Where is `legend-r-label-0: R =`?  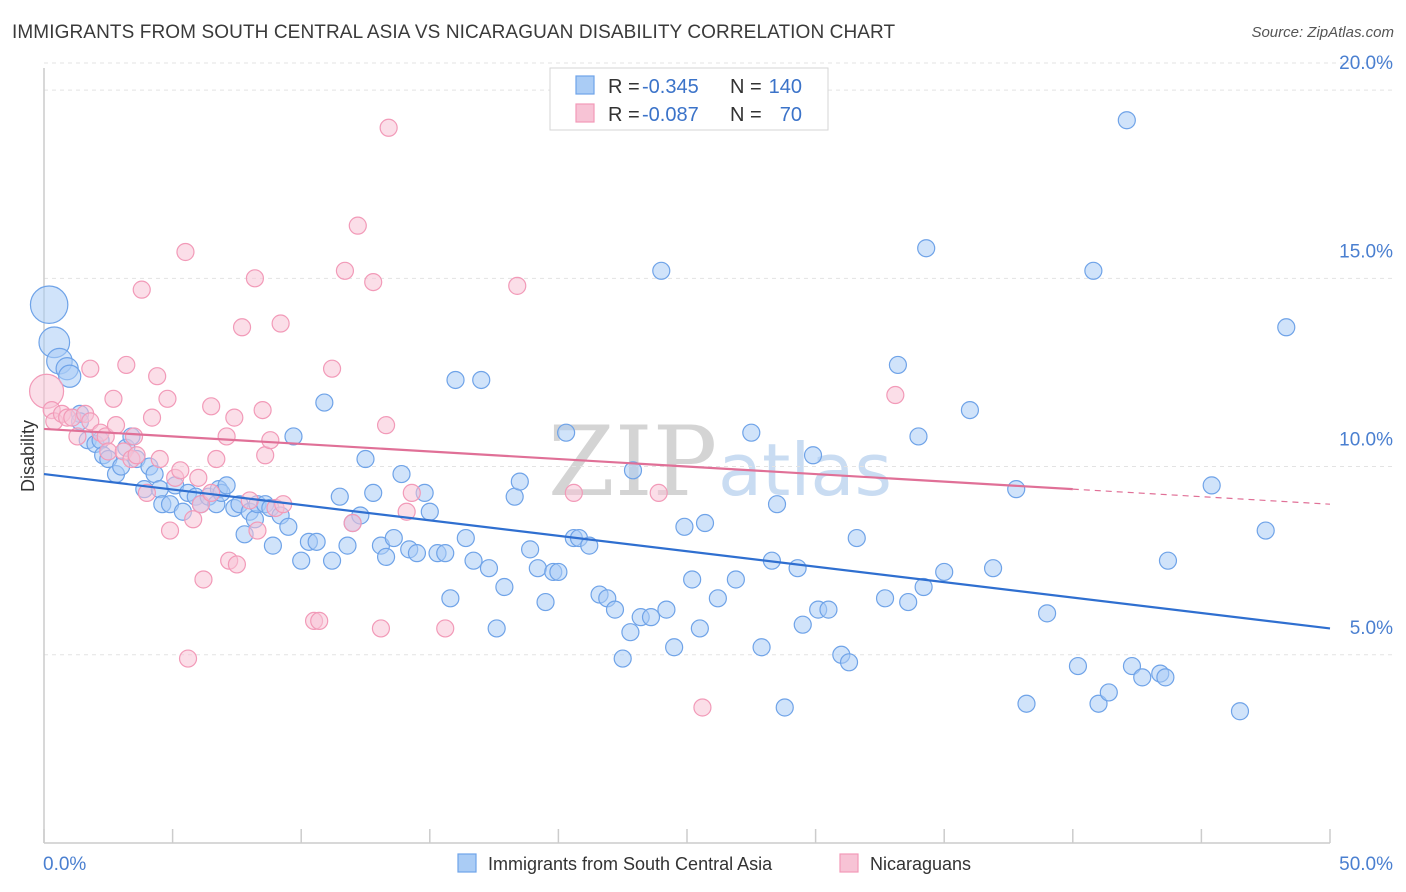 legend-r-label-0: R = is located at coordinates (624, 87).